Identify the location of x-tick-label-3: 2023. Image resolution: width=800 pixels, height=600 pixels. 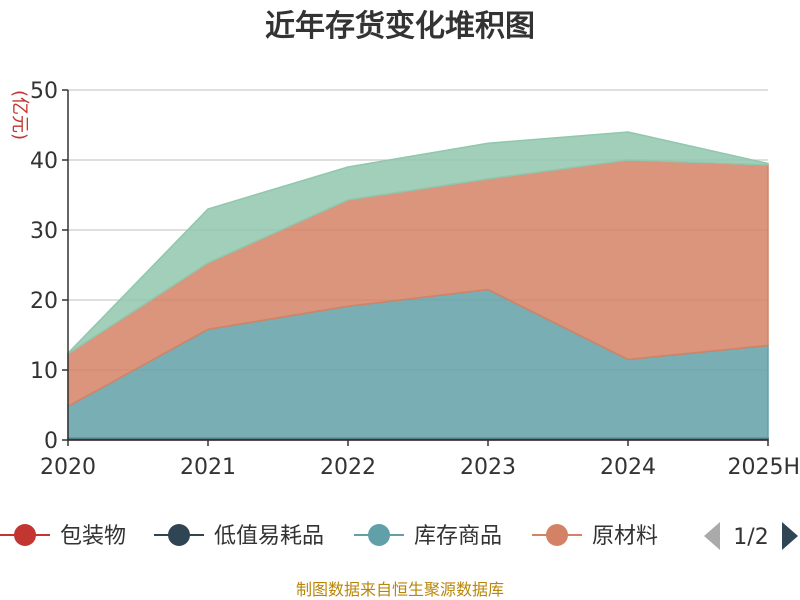
(488, 467).